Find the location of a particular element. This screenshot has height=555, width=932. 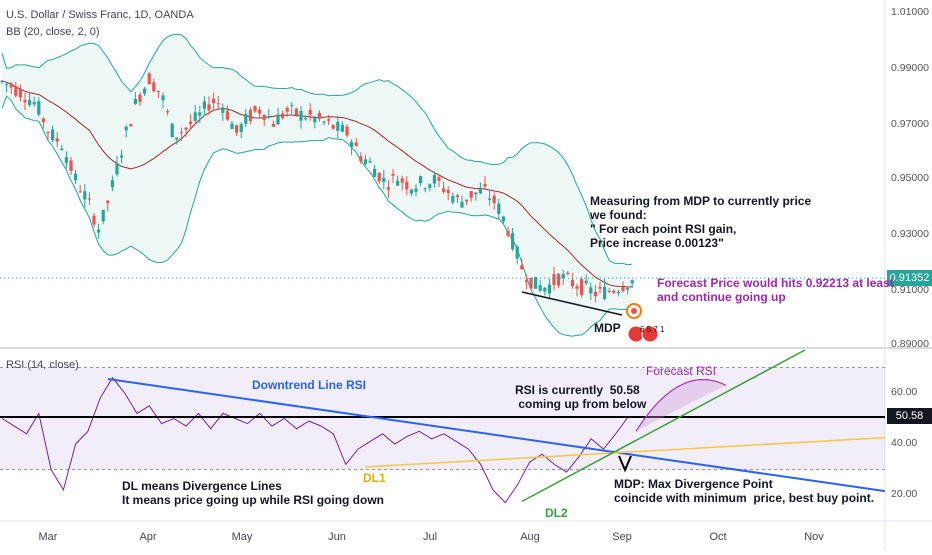

flag-ch-icon is located at coordinates (650, 334).